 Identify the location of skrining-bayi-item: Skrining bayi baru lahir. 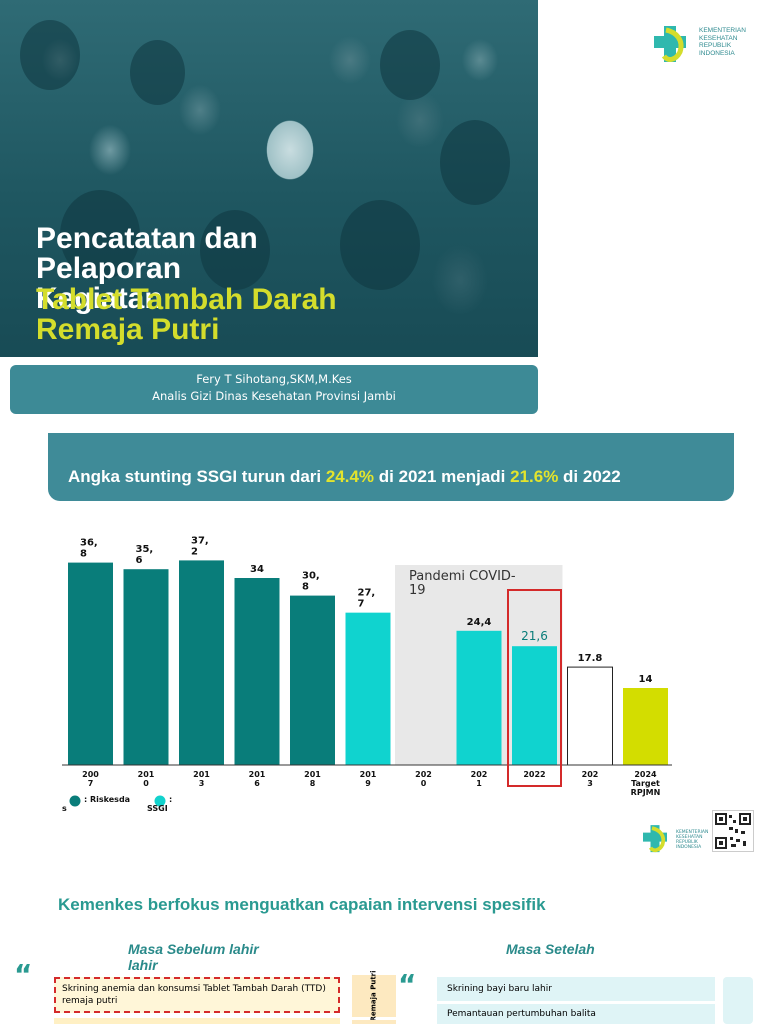
(576, 989).